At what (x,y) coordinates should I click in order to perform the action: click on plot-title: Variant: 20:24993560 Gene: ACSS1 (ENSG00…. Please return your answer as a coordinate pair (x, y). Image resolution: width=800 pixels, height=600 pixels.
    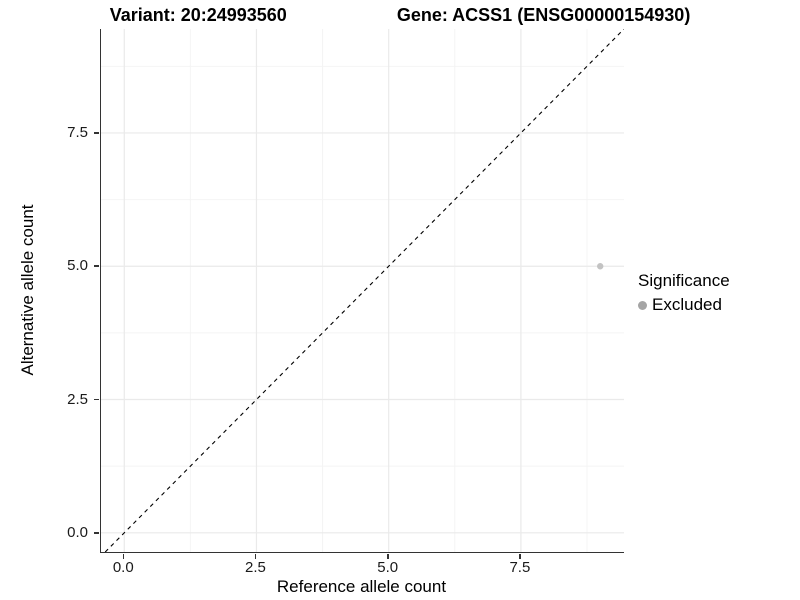
    Looking at the image, I should click on (400, 15).